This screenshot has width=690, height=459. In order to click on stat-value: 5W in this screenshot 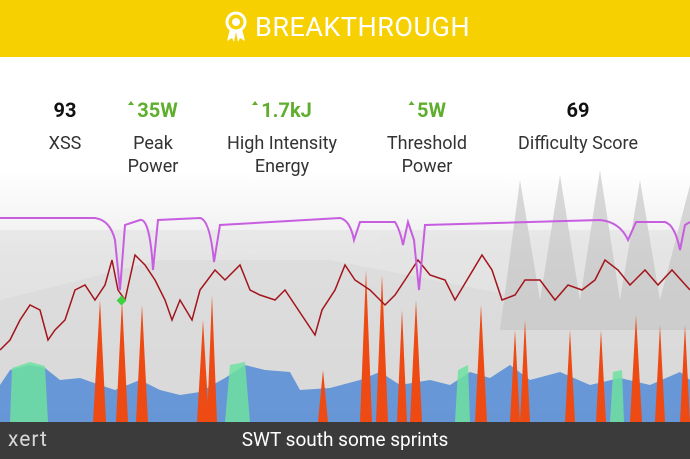, I will do `click(431, 110)`.